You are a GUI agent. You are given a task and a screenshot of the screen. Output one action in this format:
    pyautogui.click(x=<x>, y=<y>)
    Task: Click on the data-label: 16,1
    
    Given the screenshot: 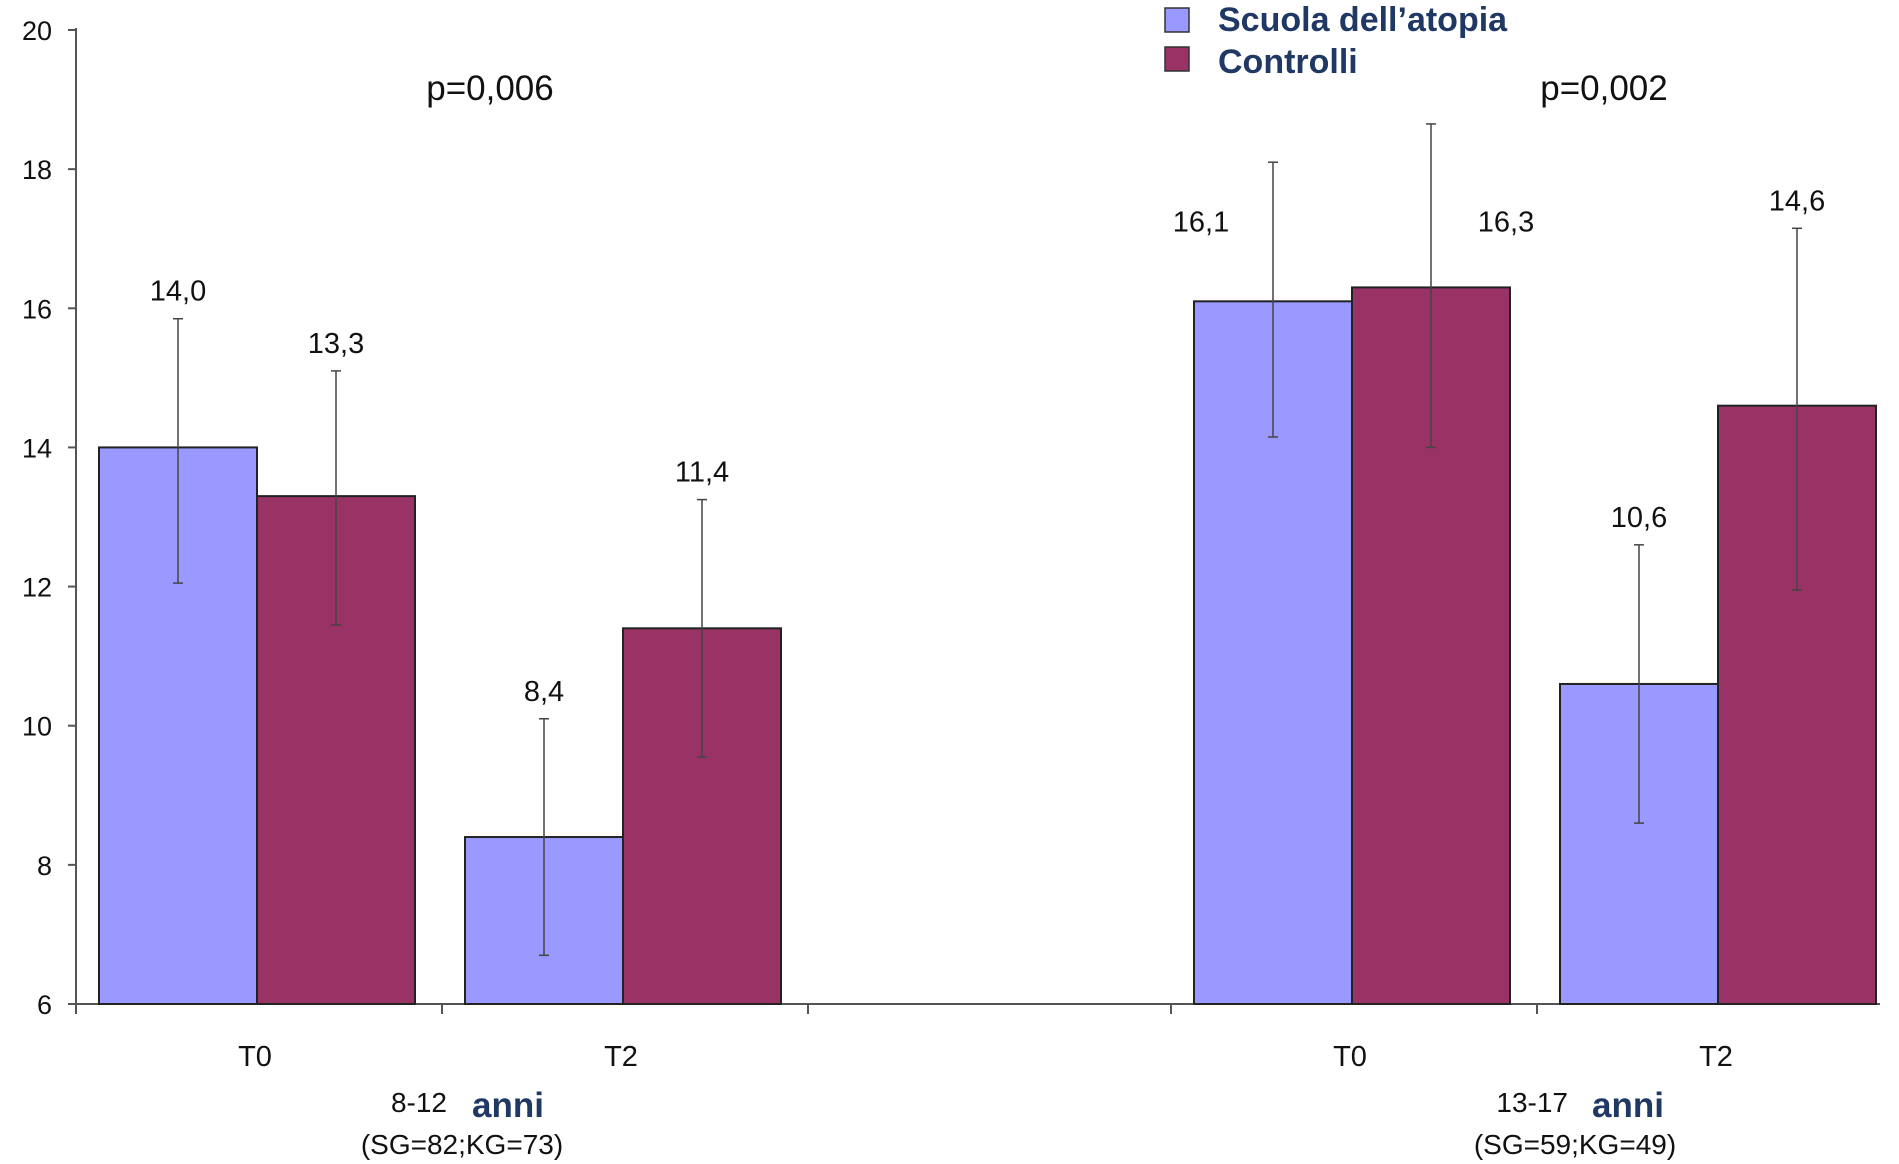 What is the action you would take?
    pyautogui.click(x=1201, y=222)
    